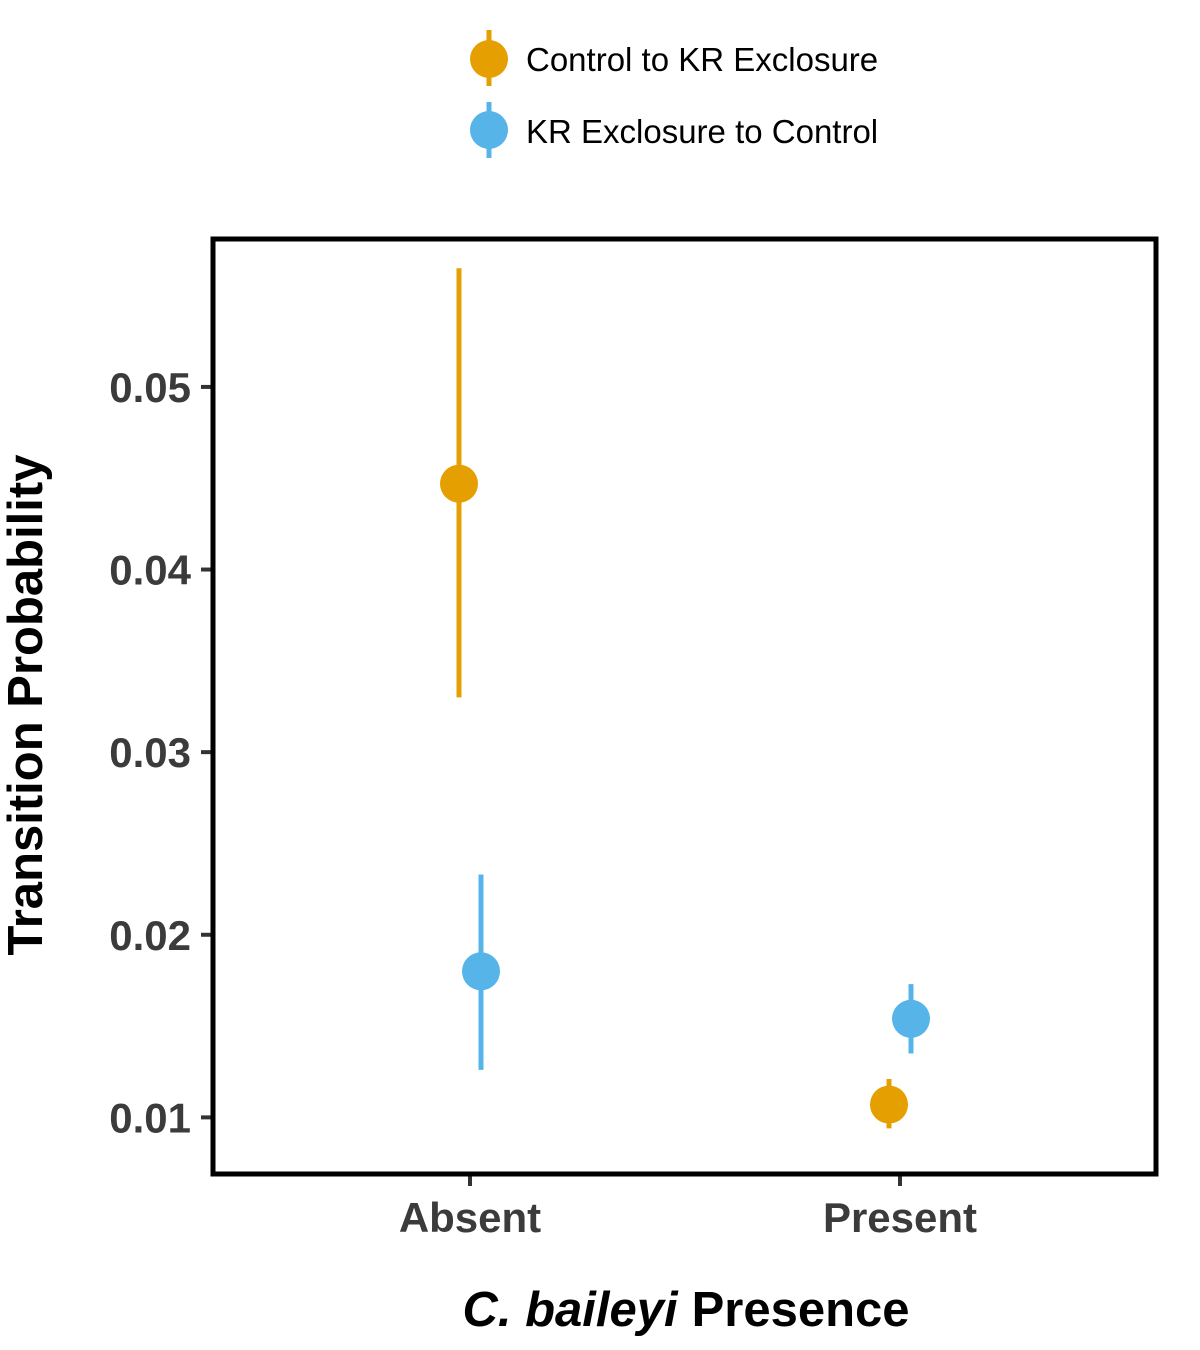 The width and height of the screenshot is (1200, 1350). I want to click on y-axis: 0.01 0.02 0.03 0.04 0.05, so click(161, 752).